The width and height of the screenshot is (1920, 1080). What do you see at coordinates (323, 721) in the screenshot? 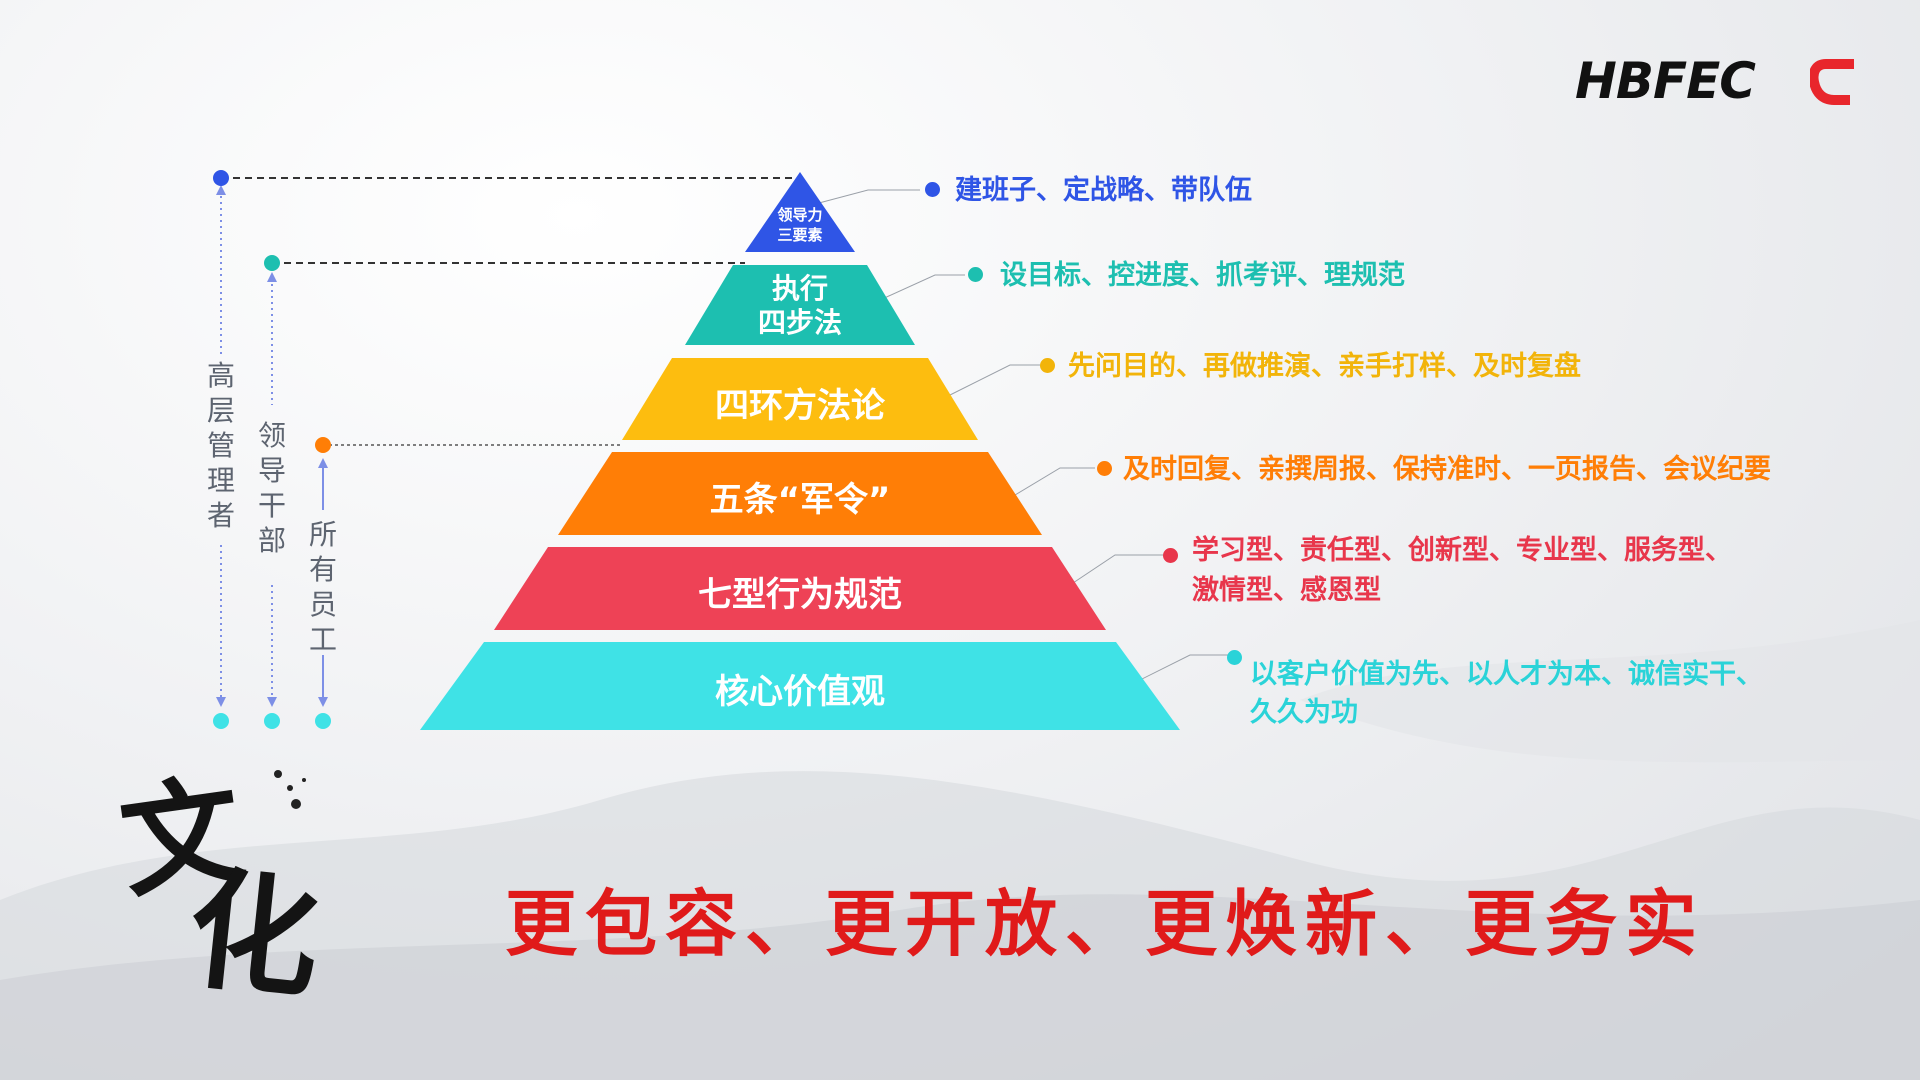
I see `all-staff-bottom-dot` at bounding box center [323, 721].